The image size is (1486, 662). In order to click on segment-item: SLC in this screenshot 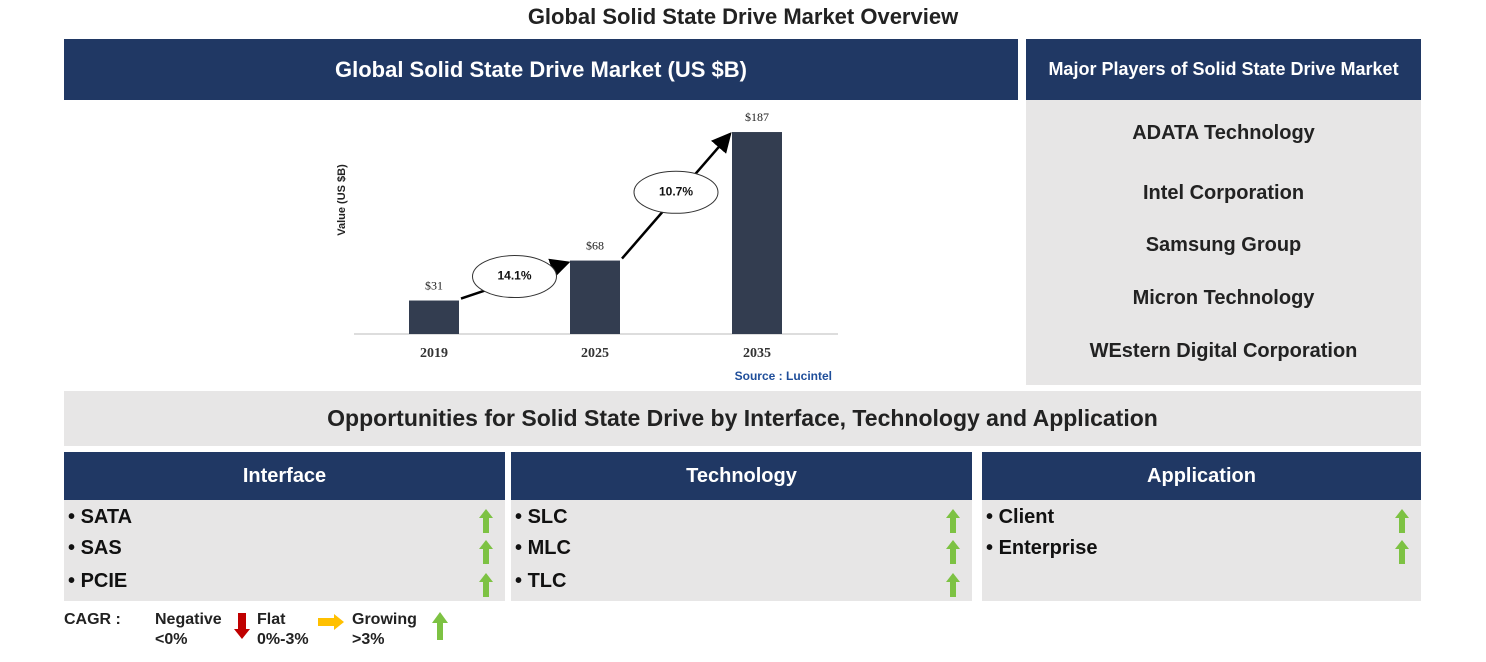, I will do `click(541, 517)`.